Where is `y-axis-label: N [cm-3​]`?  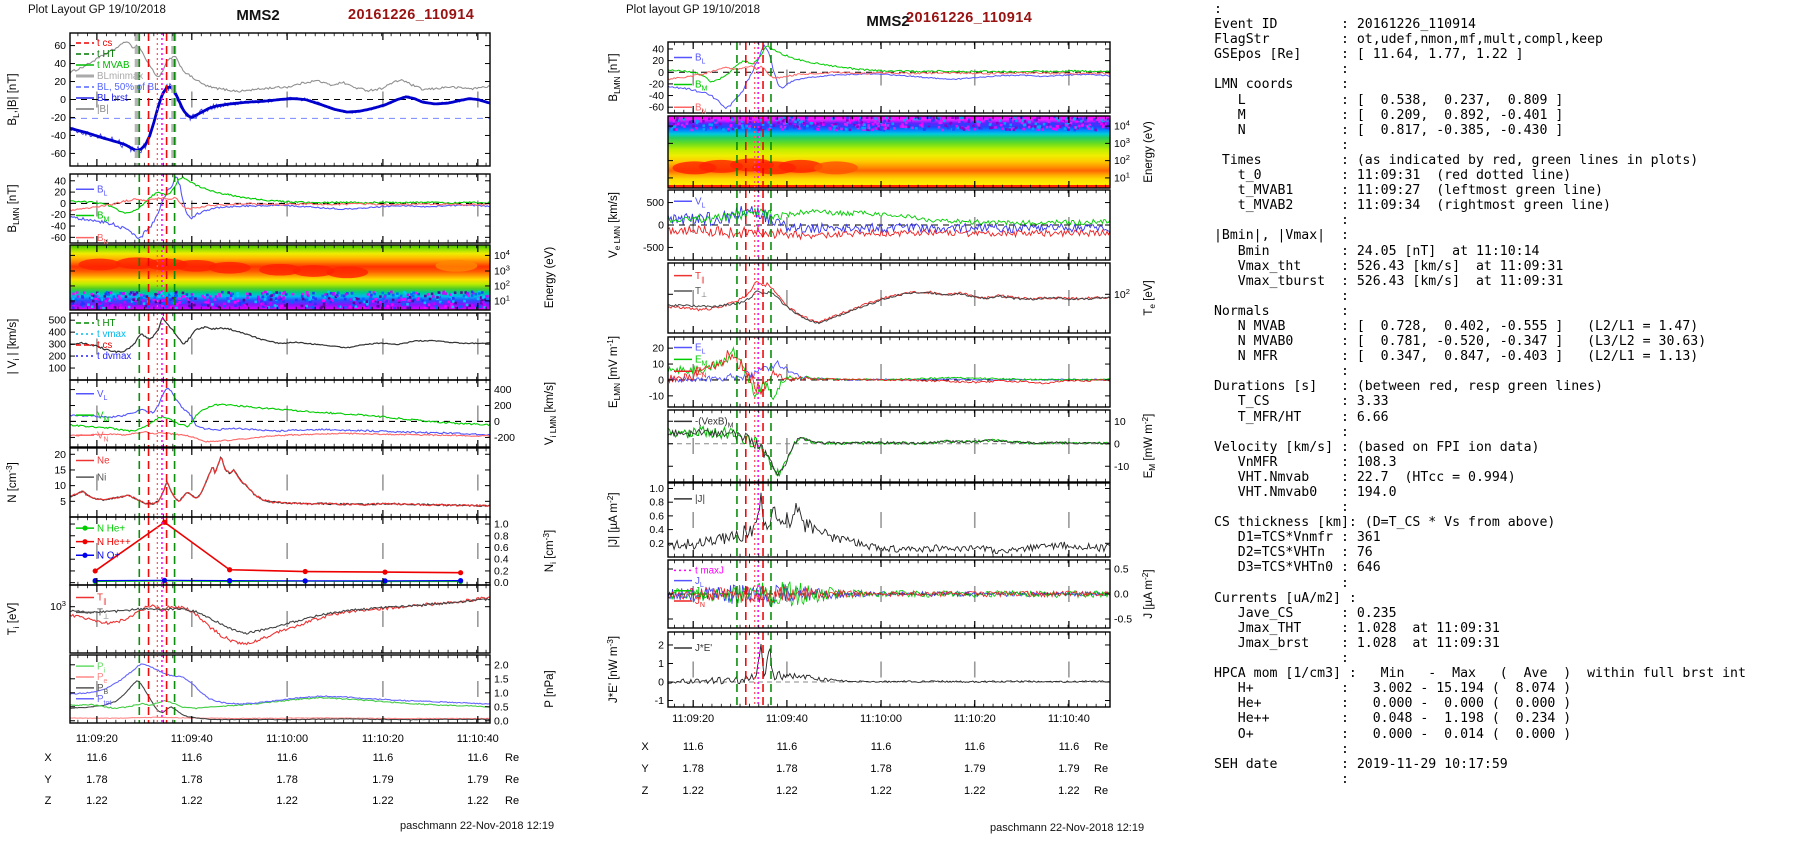 y-axis-label: N [cm-3​] is located at coordinates (12, 482).